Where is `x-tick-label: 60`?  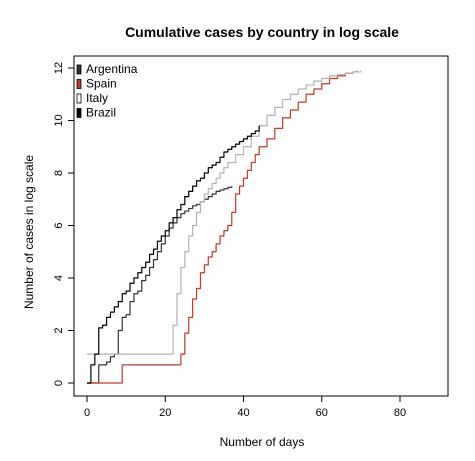
x-tick-label: 60 is located at coordinates (322, 413).